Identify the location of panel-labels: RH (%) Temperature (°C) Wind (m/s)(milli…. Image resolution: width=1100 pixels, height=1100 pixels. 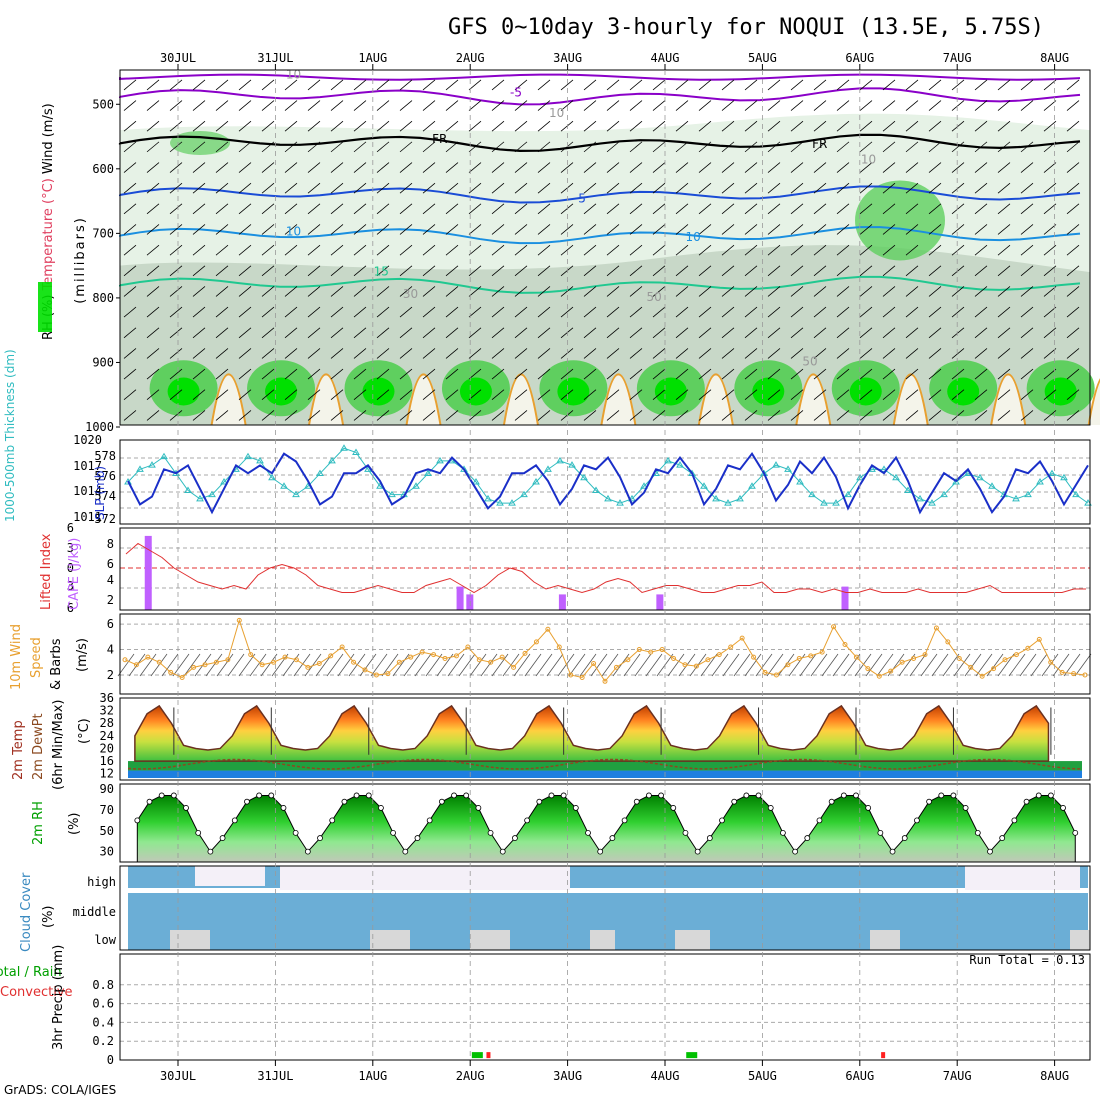
(53, 576).